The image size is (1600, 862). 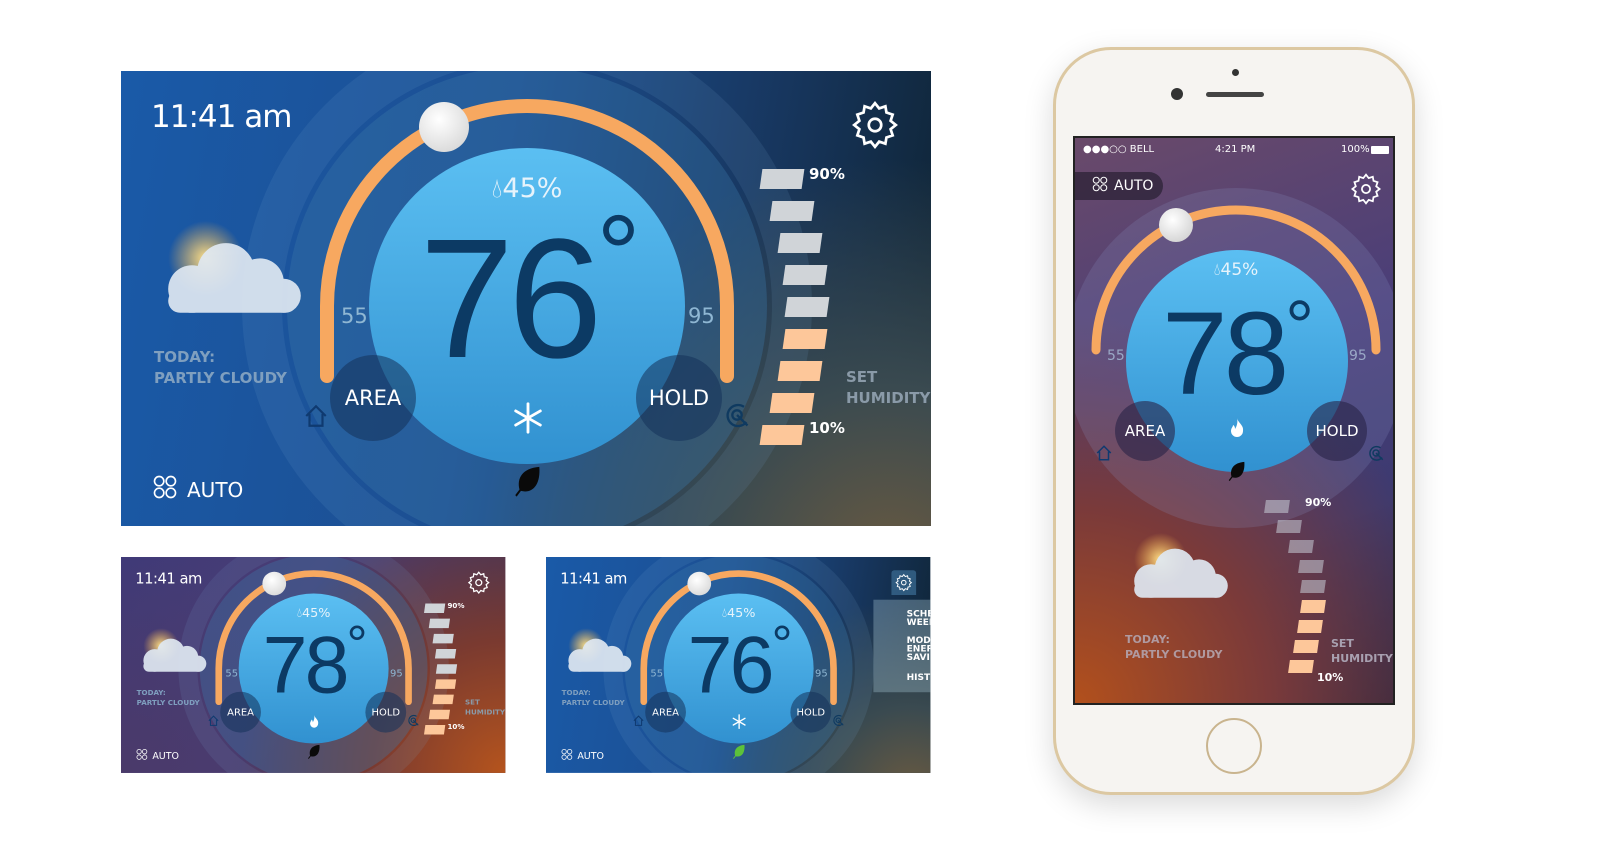 What do you see at coordinates (1362, 651) in the screenshot?
I see `set-humidity-label: SET HUMIDITY` at bounding box center [1362, 651].